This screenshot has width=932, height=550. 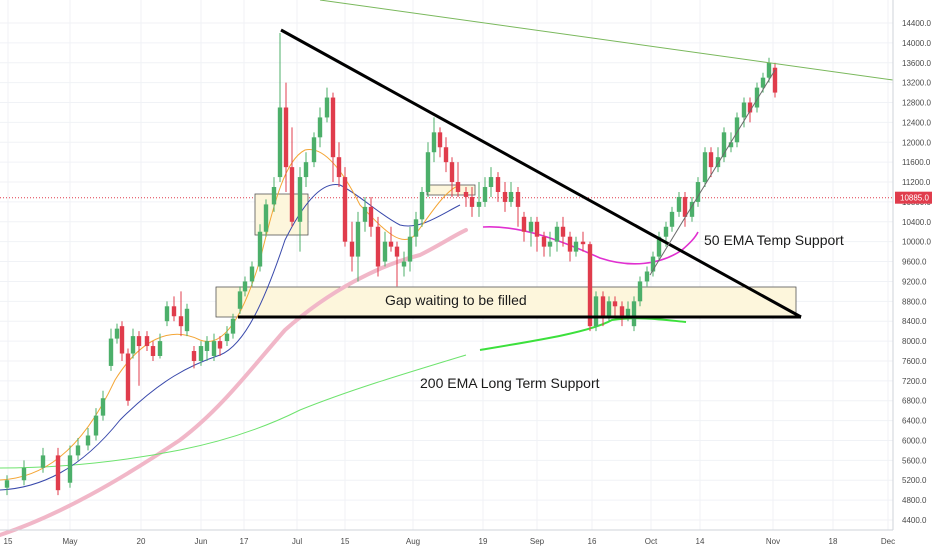 What do you see at coordinates (913, 197) in the screenshot?
I see `current-price-tag` at bounding box center [913, 197].